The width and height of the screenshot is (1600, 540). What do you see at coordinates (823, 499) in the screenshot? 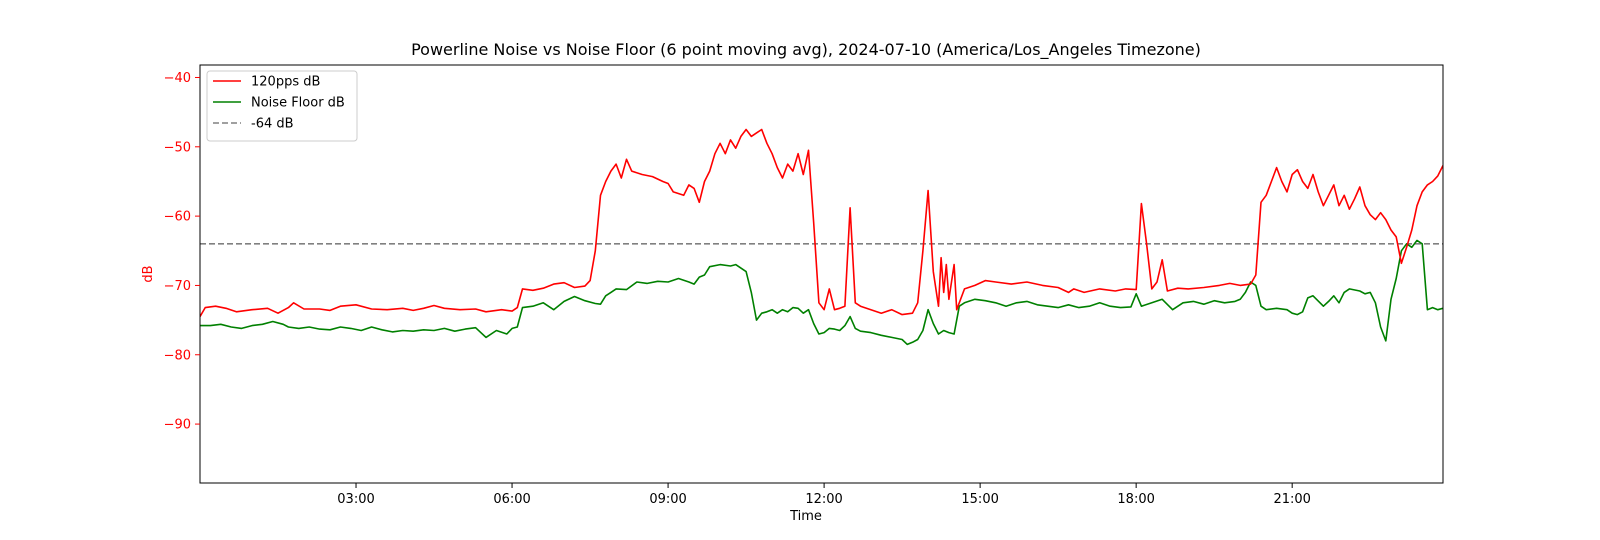
I see `x-tick-label: 12:00` at bounding box center [823, 499].